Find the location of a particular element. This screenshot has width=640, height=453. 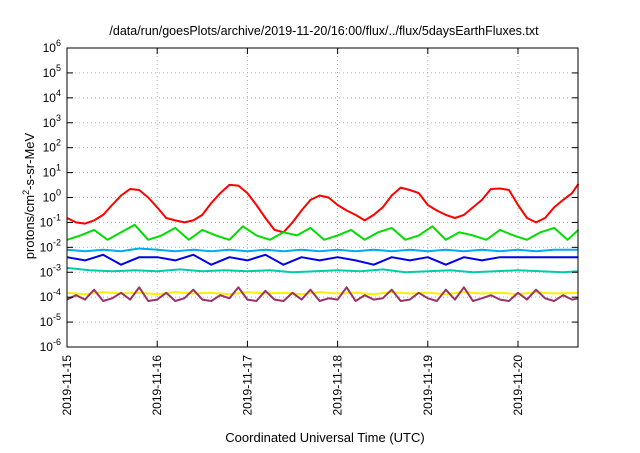

x-tick-label: 2019-11-18 is located at coordinates (338, 385).